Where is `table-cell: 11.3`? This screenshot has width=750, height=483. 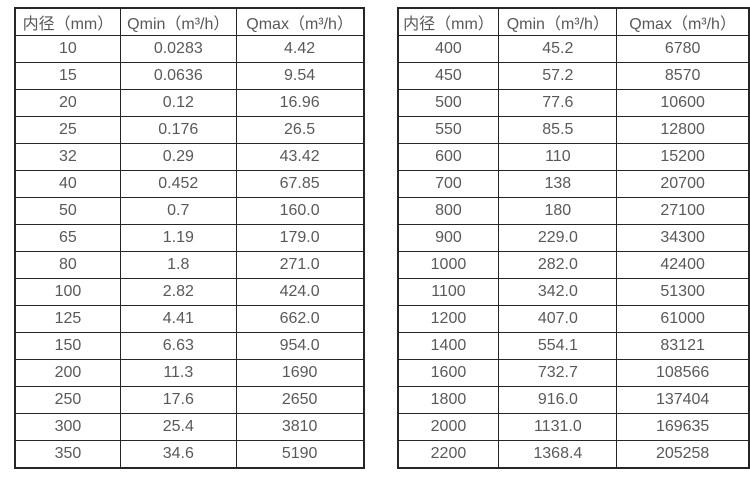 table-cell: 11.3 is located at coordinates (178, 373).